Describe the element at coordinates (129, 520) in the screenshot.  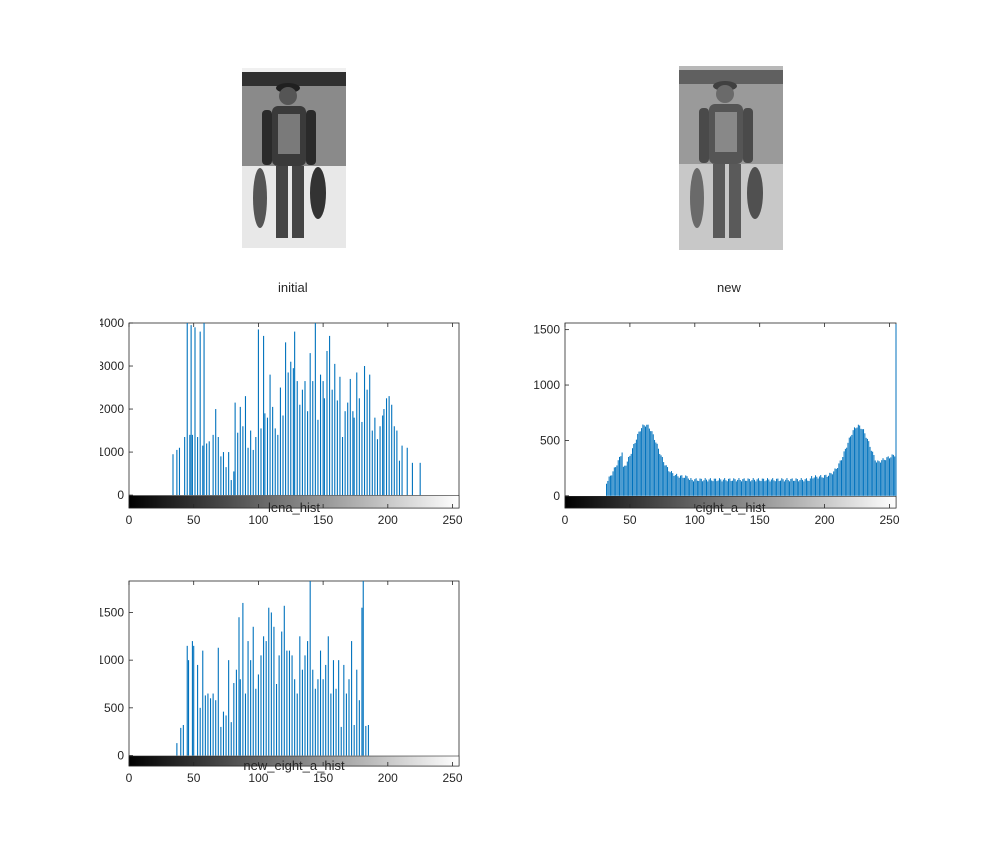
I see `x-tick-label: 0` at that location.